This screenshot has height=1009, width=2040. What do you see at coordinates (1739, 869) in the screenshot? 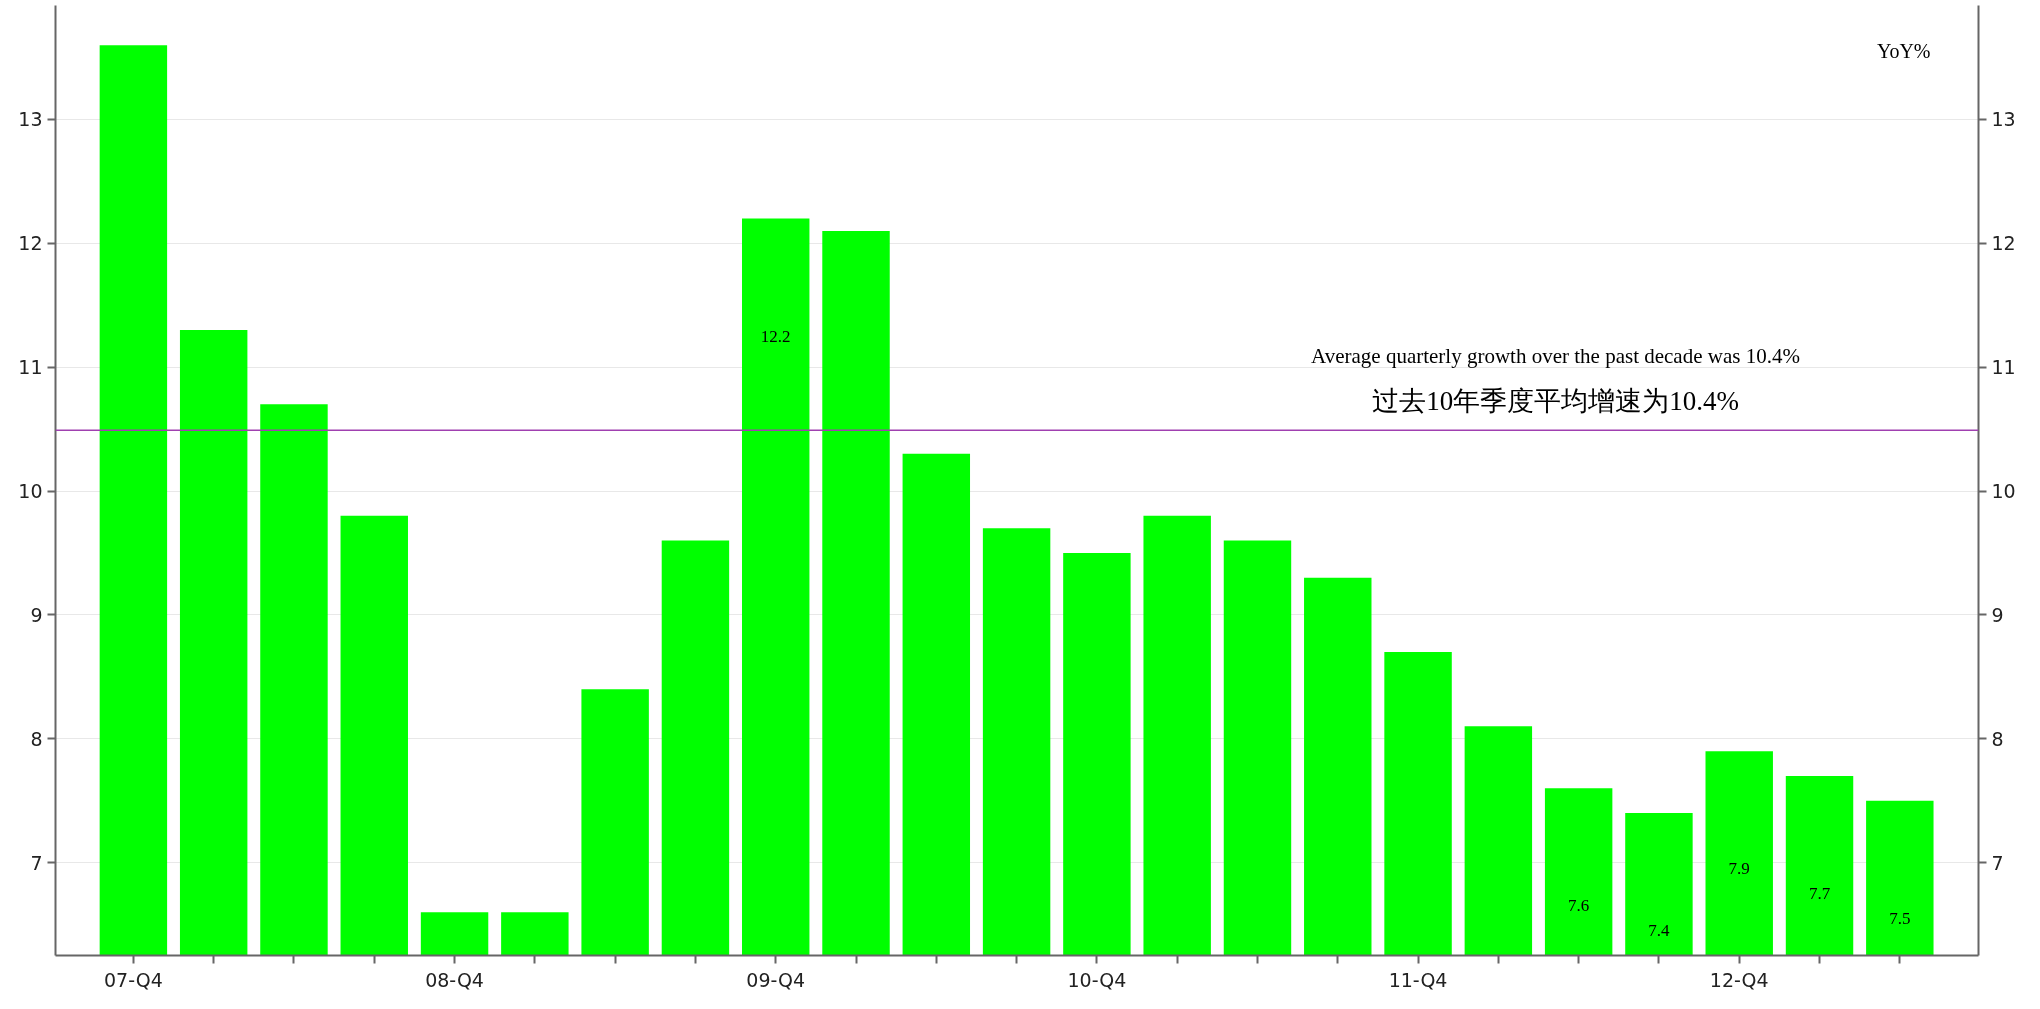
I see `data-label: 7.9` at bounding box center [1739, 869].